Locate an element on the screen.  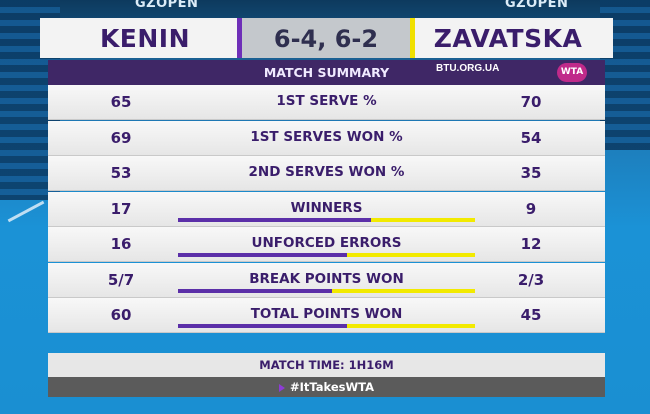
stat-label: UNFORCED ERRORS is located at coordinates (326, 243).